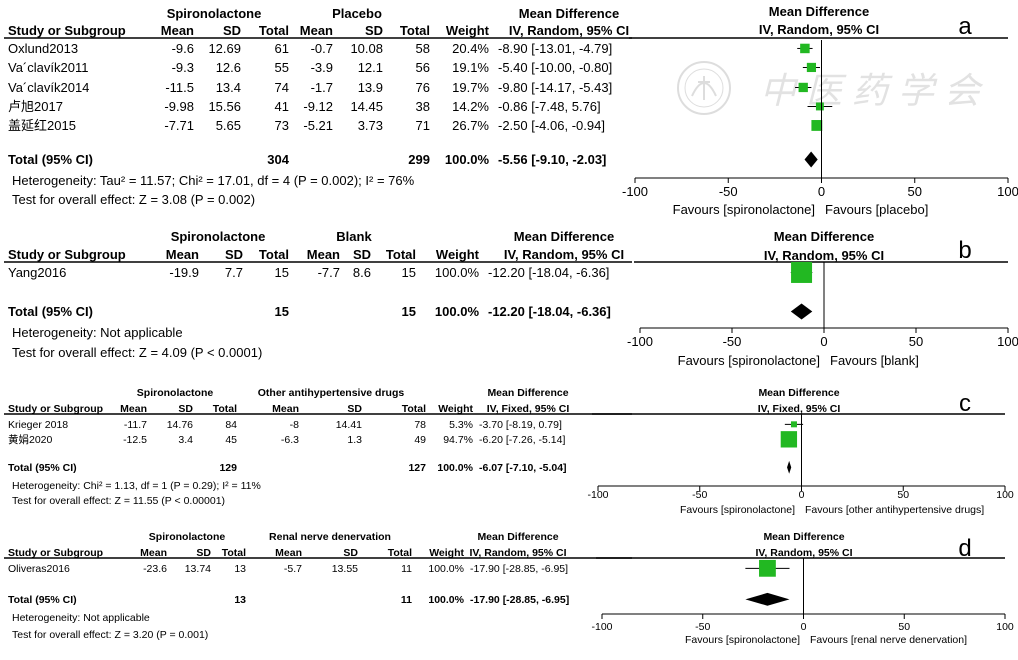 This screenshot has height=660, width=1018. Describe the element at coordinates (38, 425) in the screenshot. I see `study-name: Krieger 2018` at that location.